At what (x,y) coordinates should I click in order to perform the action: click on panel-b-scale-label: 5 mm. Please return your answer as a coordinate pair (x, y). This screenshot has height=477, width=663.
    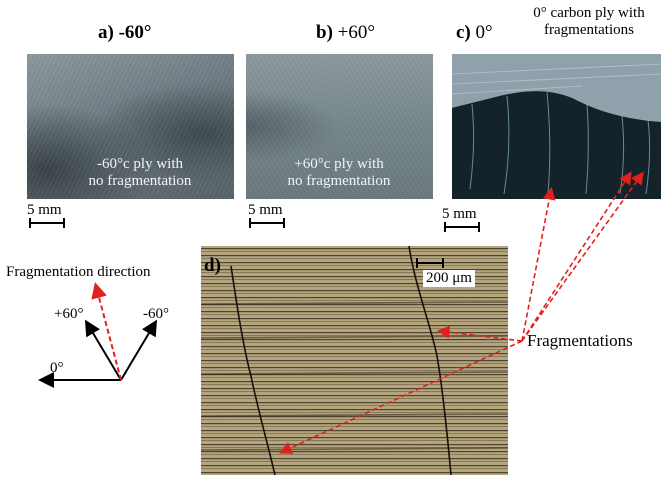
    Looking at the image, I should click on (265, 210).